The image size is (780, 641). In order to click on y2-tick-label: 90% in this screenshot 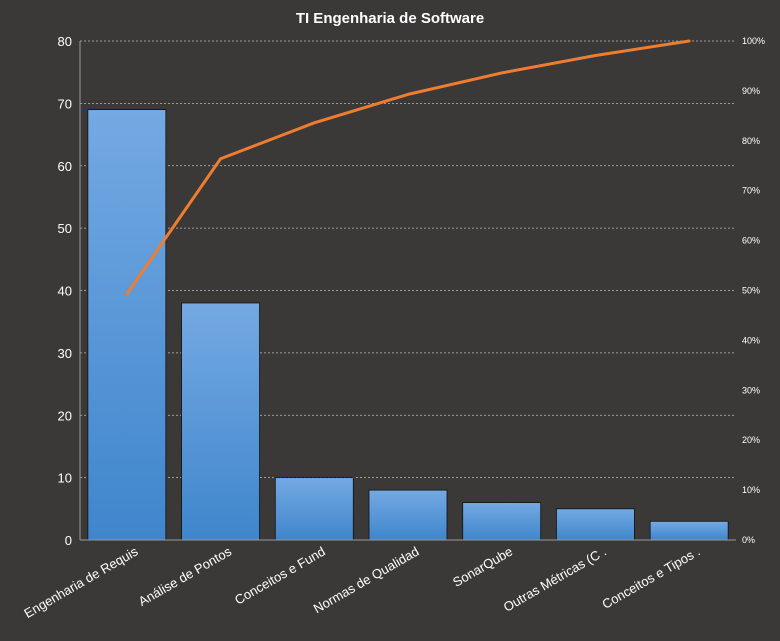, I will do `click(751, 91)`.